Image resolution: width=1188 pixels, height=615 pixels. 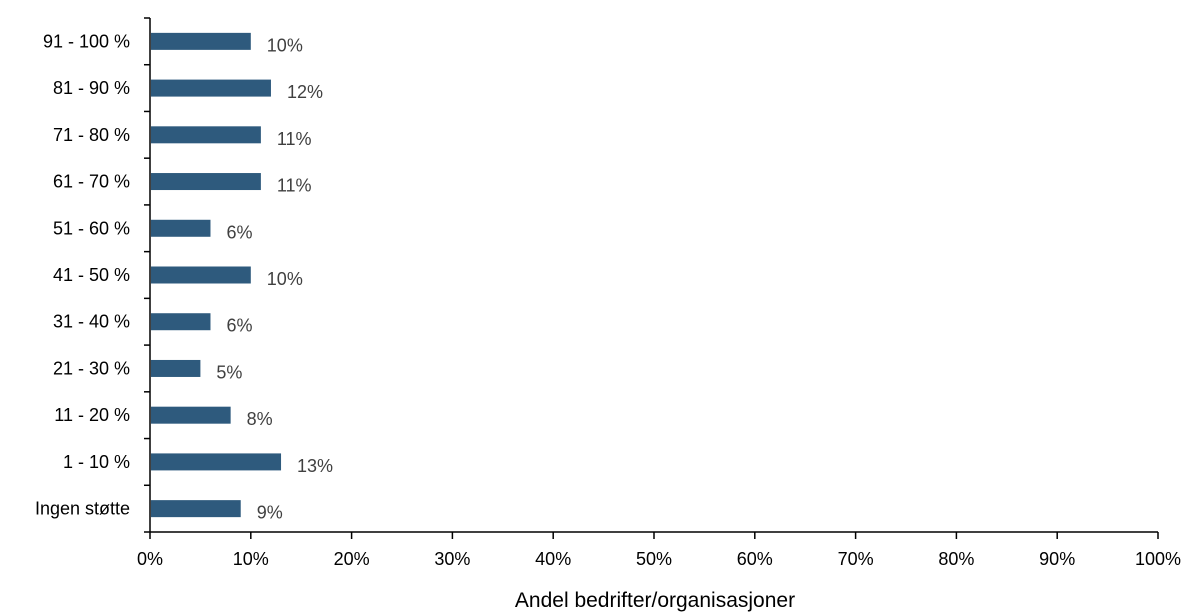 What do you see at coordinates (270, 513) in the screenshot?
I see `data-label: 9%` at bounding box center [270, 513].